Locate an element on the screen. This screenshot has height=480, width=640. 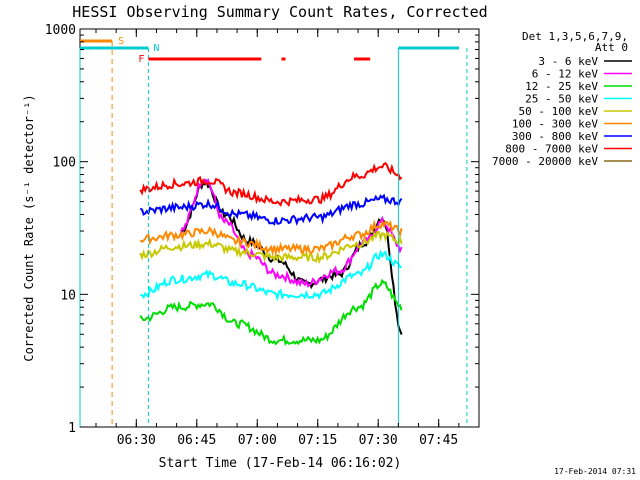
legend-label: 6 - 12 keV is located at coordinates (565, 74).